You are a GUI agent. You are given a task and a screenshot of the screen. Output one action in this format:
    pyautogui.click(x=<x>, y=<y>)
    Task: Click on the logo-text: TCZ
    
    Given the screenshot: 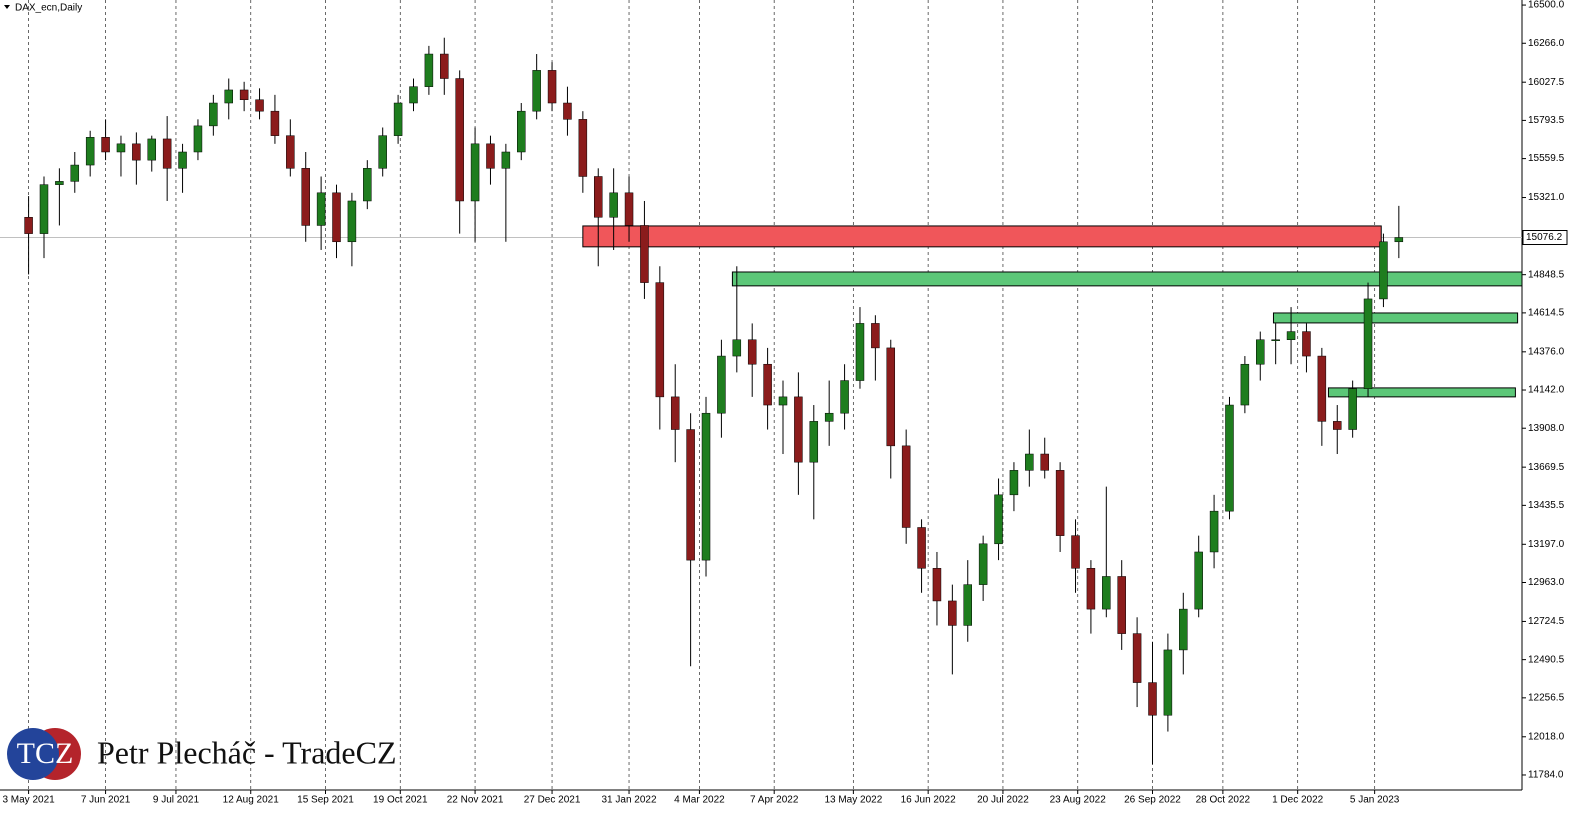 What is the action you would take?
    pyautogui.click(x=45, y=753)
    